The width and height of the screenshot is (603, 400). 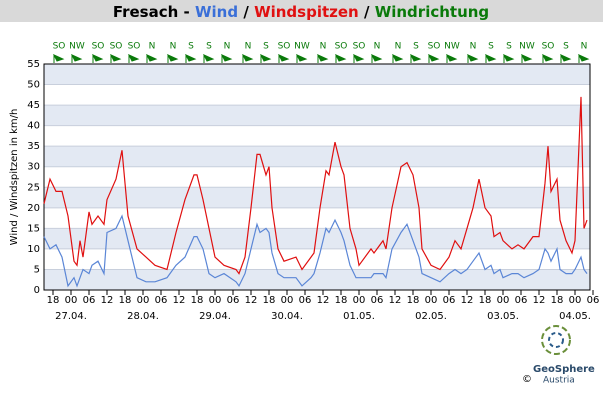 I want to click on y-tick-label: 15, so click(x=33, y=228).